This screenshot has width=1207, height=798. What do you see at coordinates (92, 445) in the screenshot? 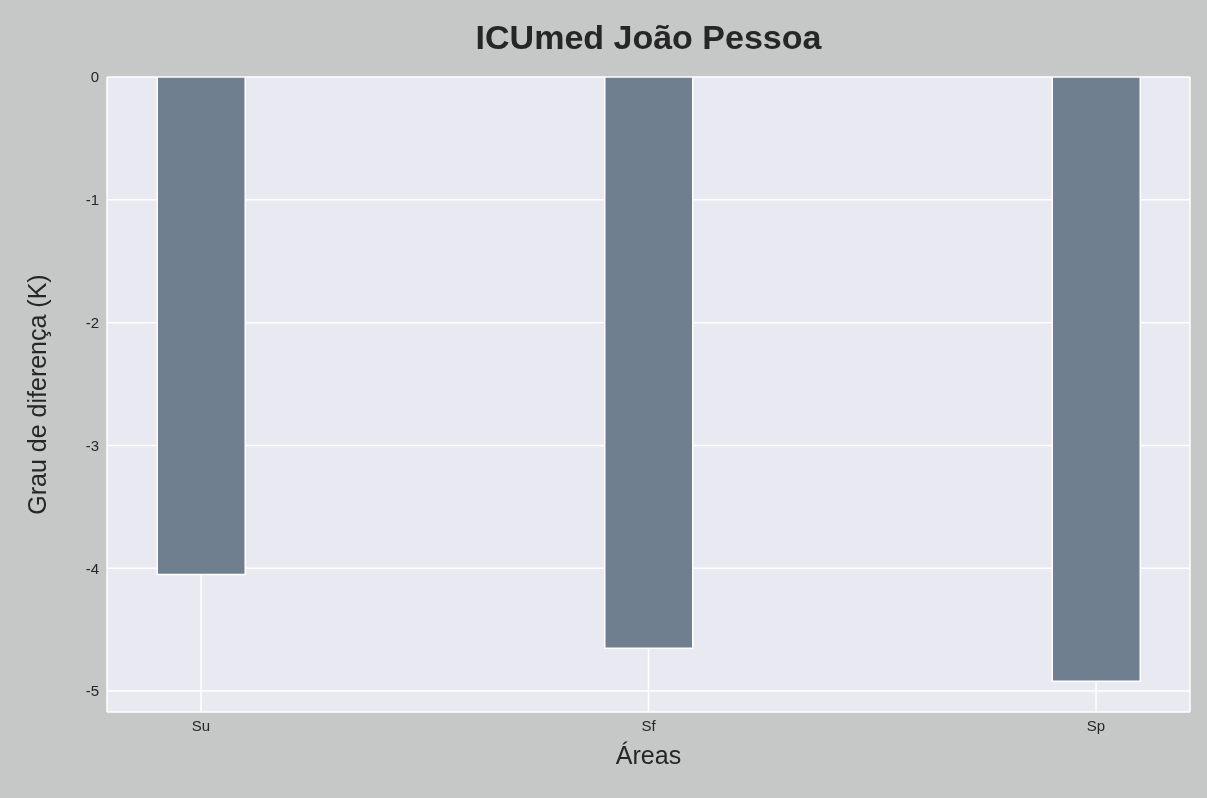
I see `y-tick-label: -3` at bounding box center [92, 445].